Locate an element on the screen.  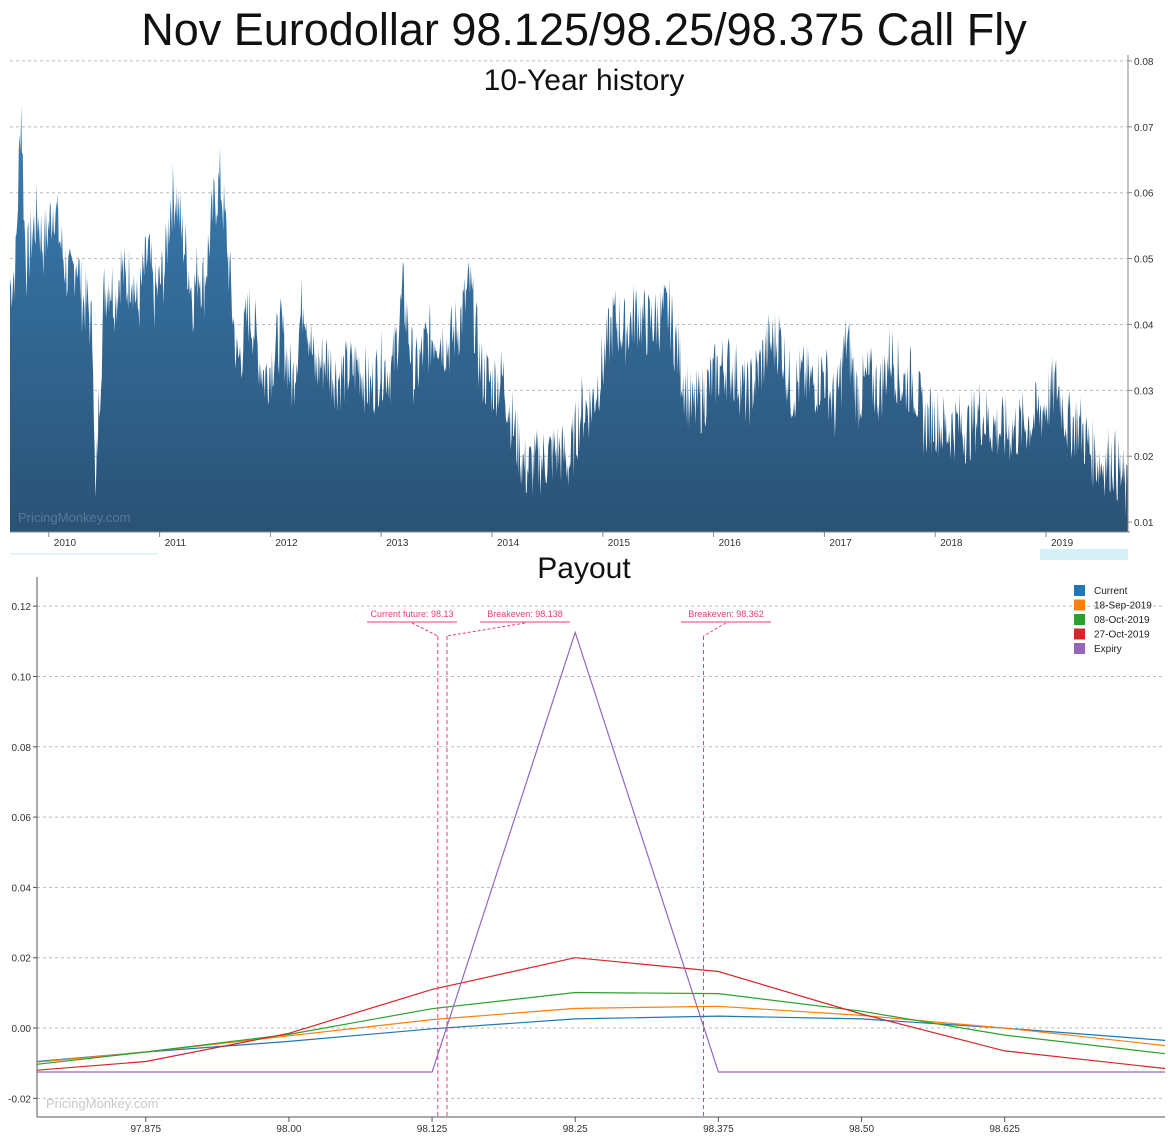
history-x-tick-label: 2016 is located at coordinates (730, 543).